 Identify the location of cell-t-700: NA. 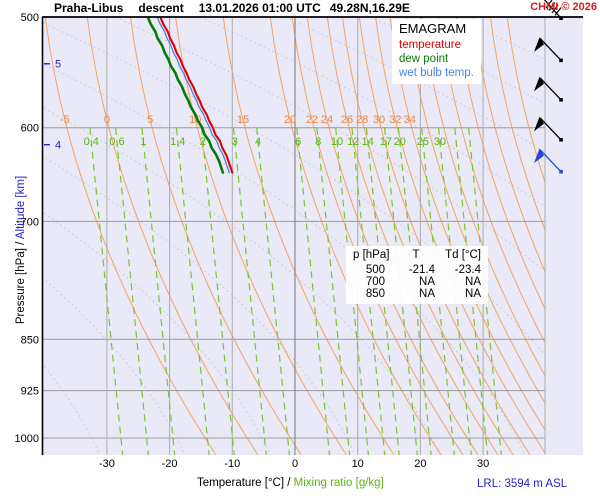
(427, 282).